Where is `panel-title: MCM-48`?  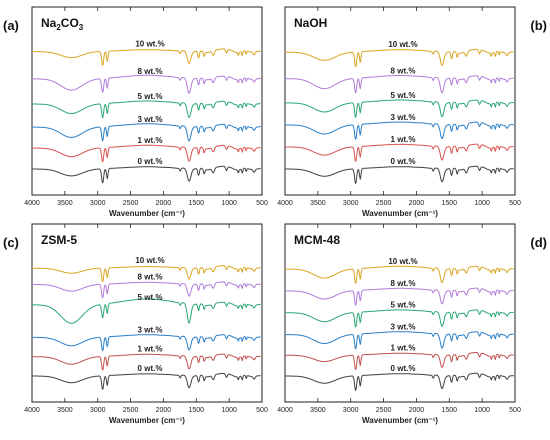 panel-title: MCM-48 is located at coordinates (317, 240).